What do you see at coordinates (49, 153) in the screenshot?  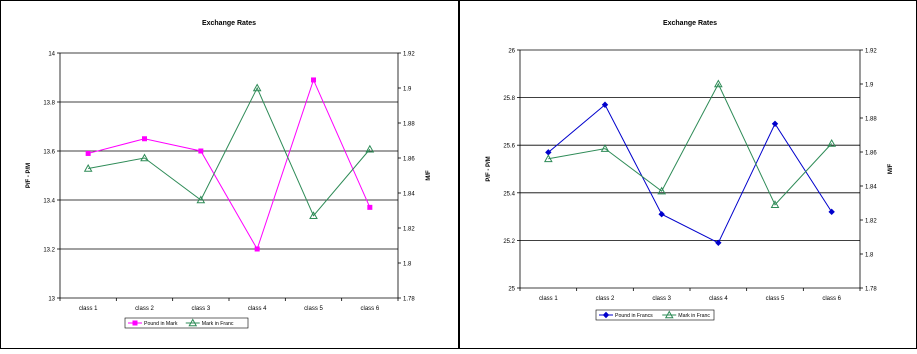 I see `y-left-tick-label: 13.6` at bounding box center [49, 153].